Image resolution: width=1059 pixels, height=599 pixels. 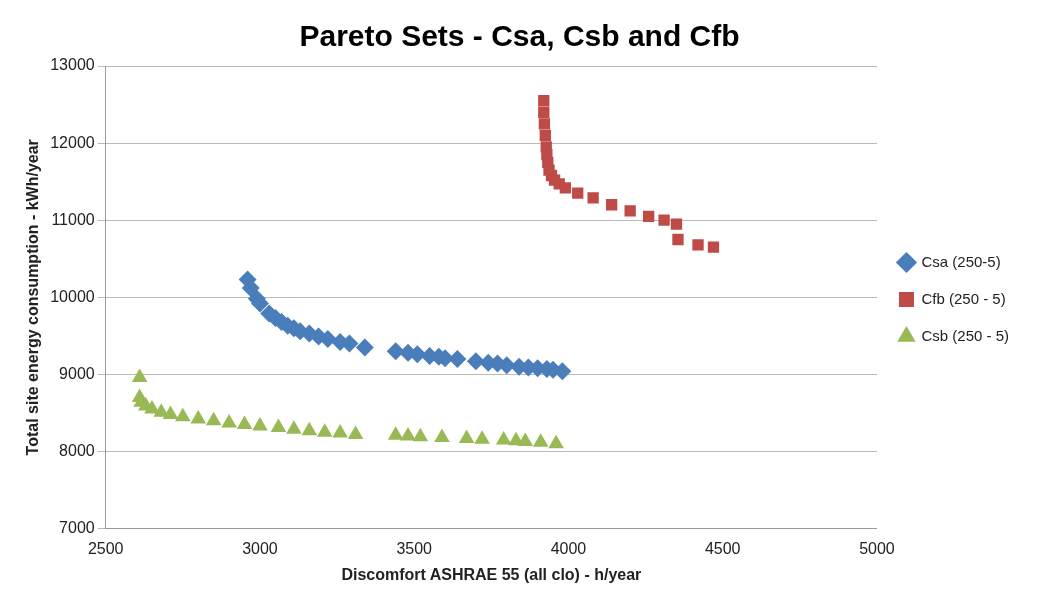 What do you see at coordinates (73, 219) in the screenshot?
I see `y-tick-label: 11000` at bounding box center [73, 219].